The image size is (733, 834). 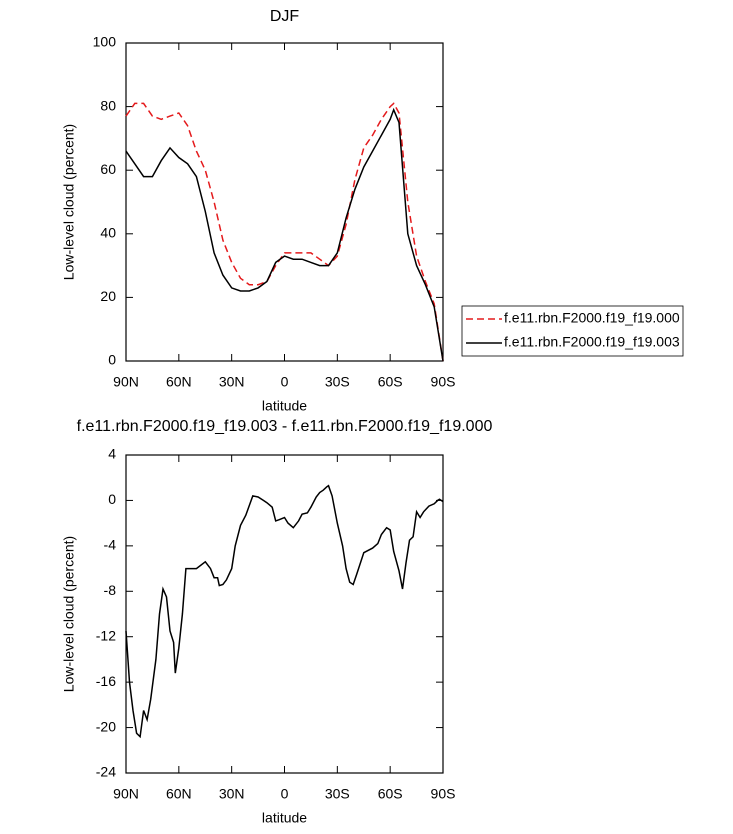 What do you see at coordinates (108, 169) in the screenshot?
I see `y-tick-label: 60` at bounding box center [108, 169].